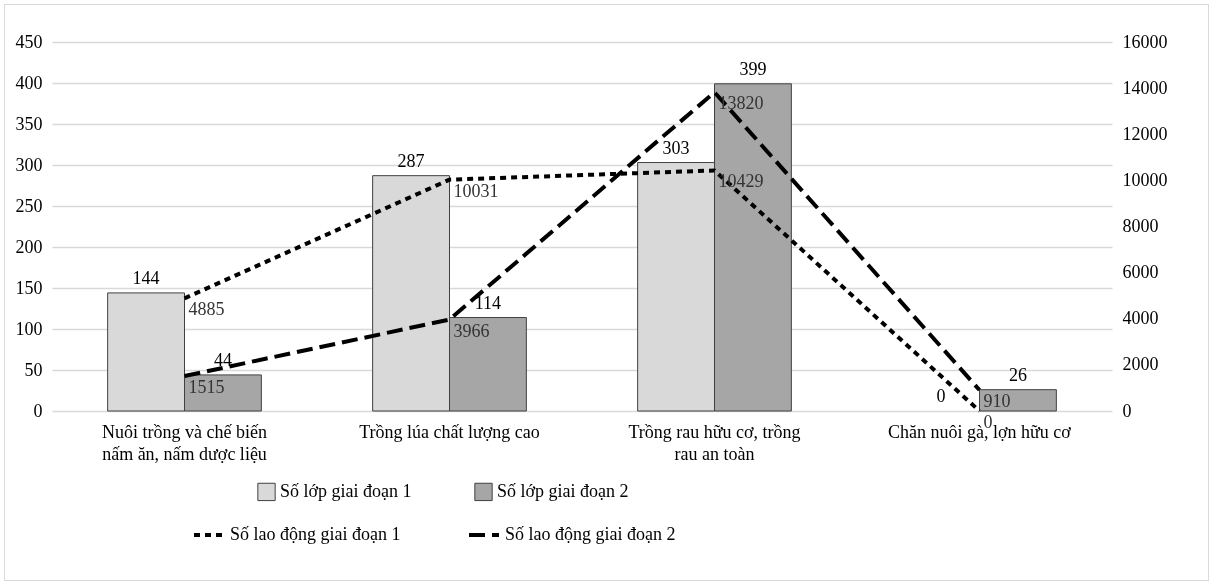  I want to click on data-label: 44, so click(222, 359).